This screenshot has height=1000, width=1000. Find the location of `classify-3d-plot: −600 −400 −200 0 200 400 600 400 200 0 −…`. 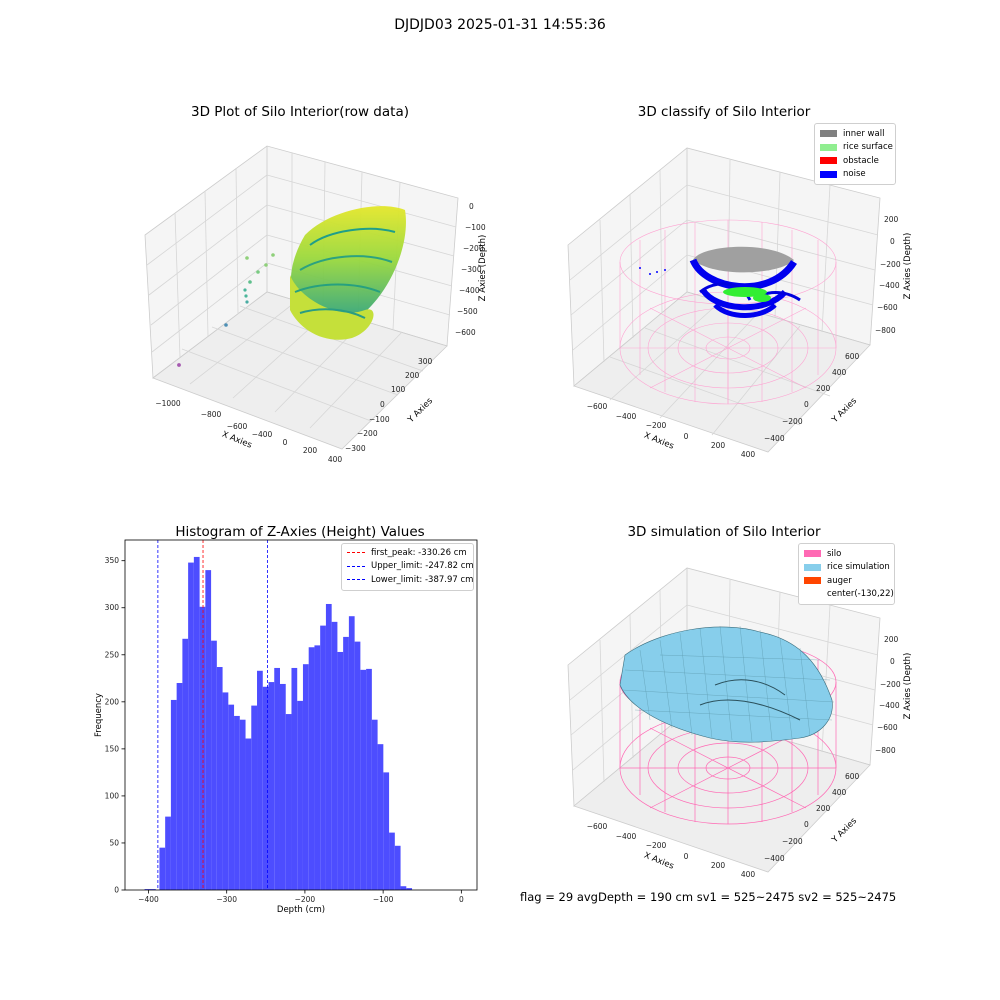

classify-3d-plot: −600 −400 −200 0 200 400 600 400 200 0 −… is located at coordinates (740, 303).